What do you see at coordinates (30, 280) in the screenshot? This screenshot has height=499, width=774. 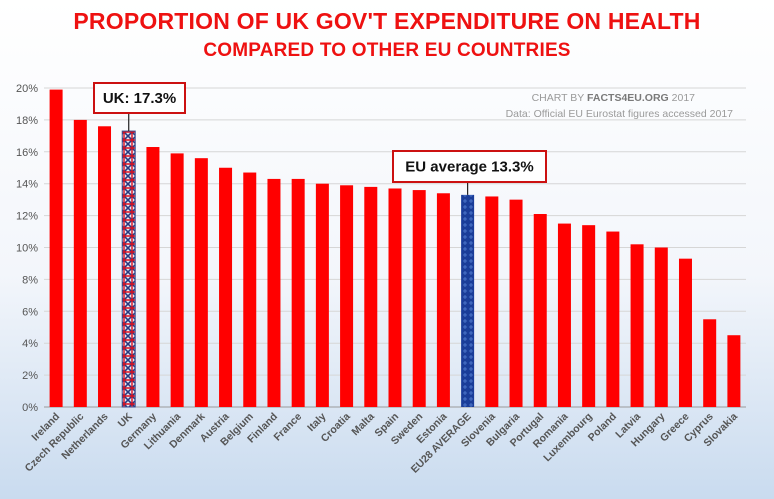 I see `y-tick-label: 8%` at bounding box center [30, 280].